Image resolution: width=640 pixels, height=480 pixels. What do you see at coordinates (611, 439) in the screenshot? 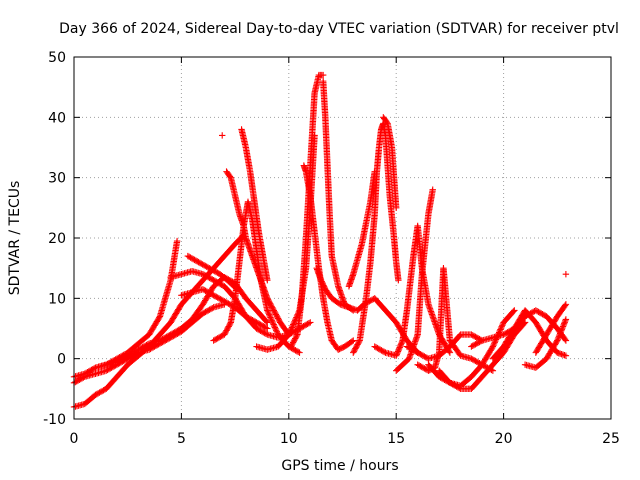
I see `x-tick-label: 25` at bounding box center [611, 439].